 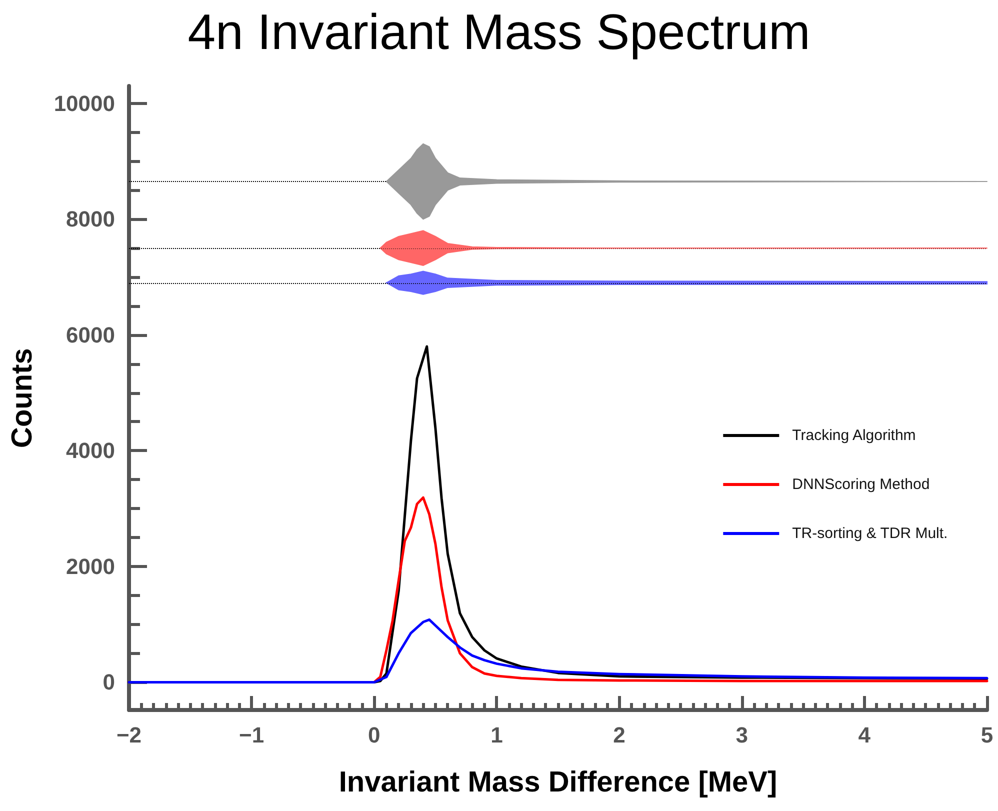 I want to click on x-tick-label: 1, so click(x=496, y=735).